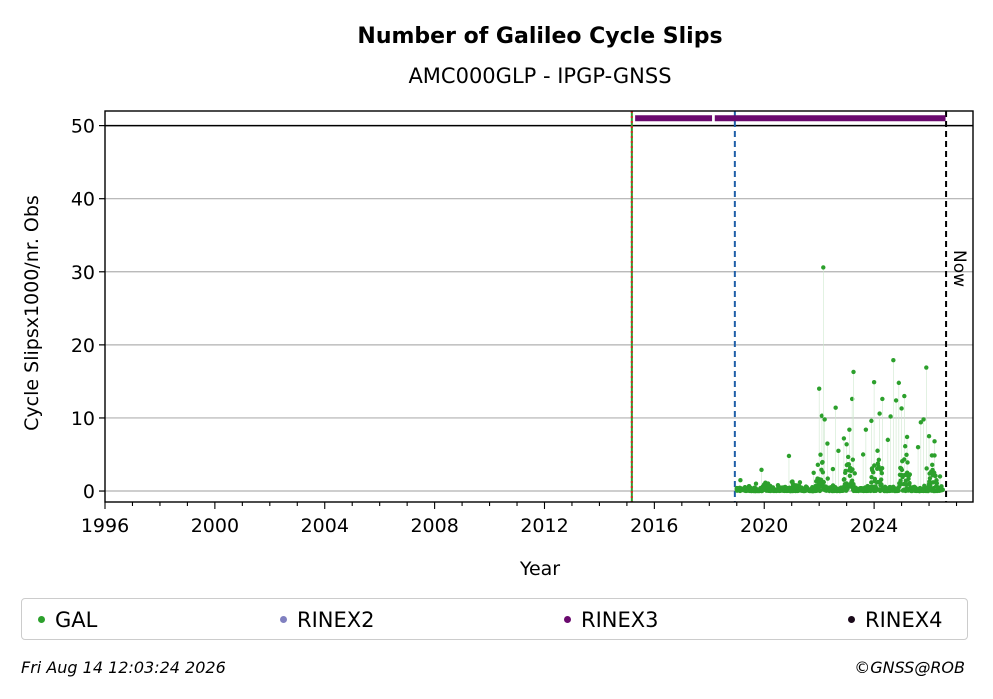 The image size is (993, 699). What do you see at coordinates (89, 492) in the screenshot?
I see `y-tick-label-0: 0` at bounding box center [89, 492].